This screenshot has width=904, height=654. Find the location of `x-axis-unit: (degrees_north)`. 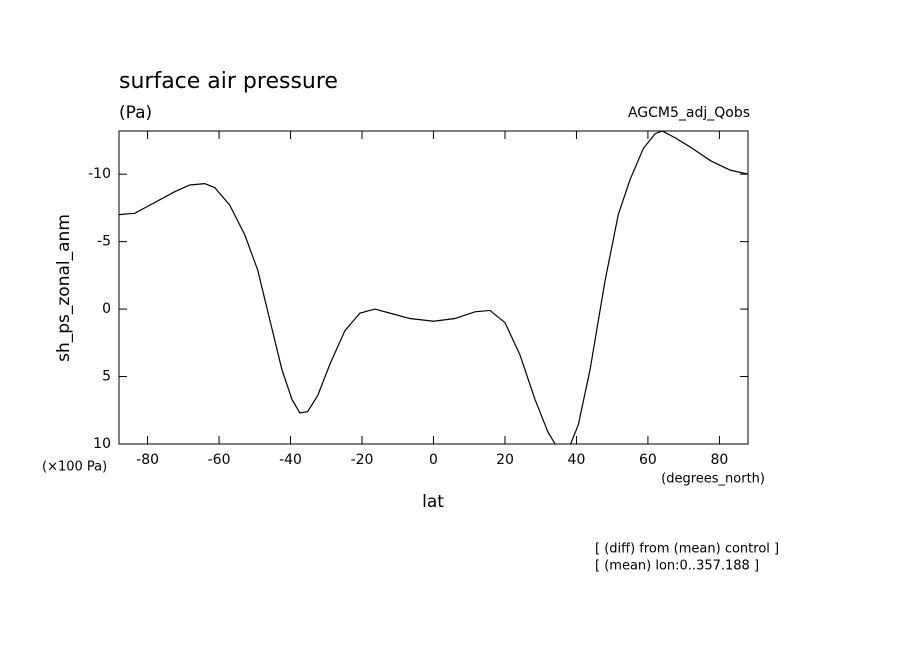

x-axis-unit: (degrees_north) is located at coordinates (713, 479).